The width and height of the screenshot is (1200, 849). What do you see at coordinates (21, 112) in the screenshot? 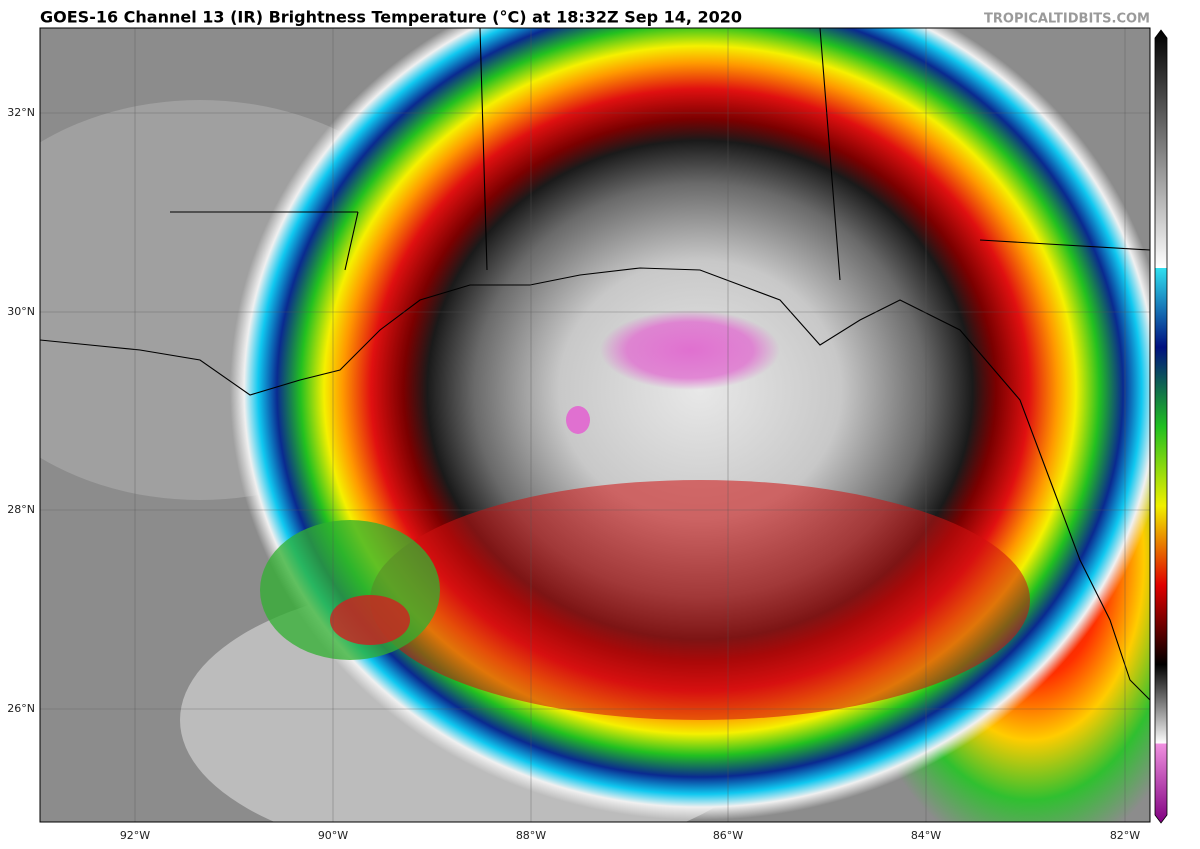
I see `lat-label: 32°N` at bounding box center [21, 112].